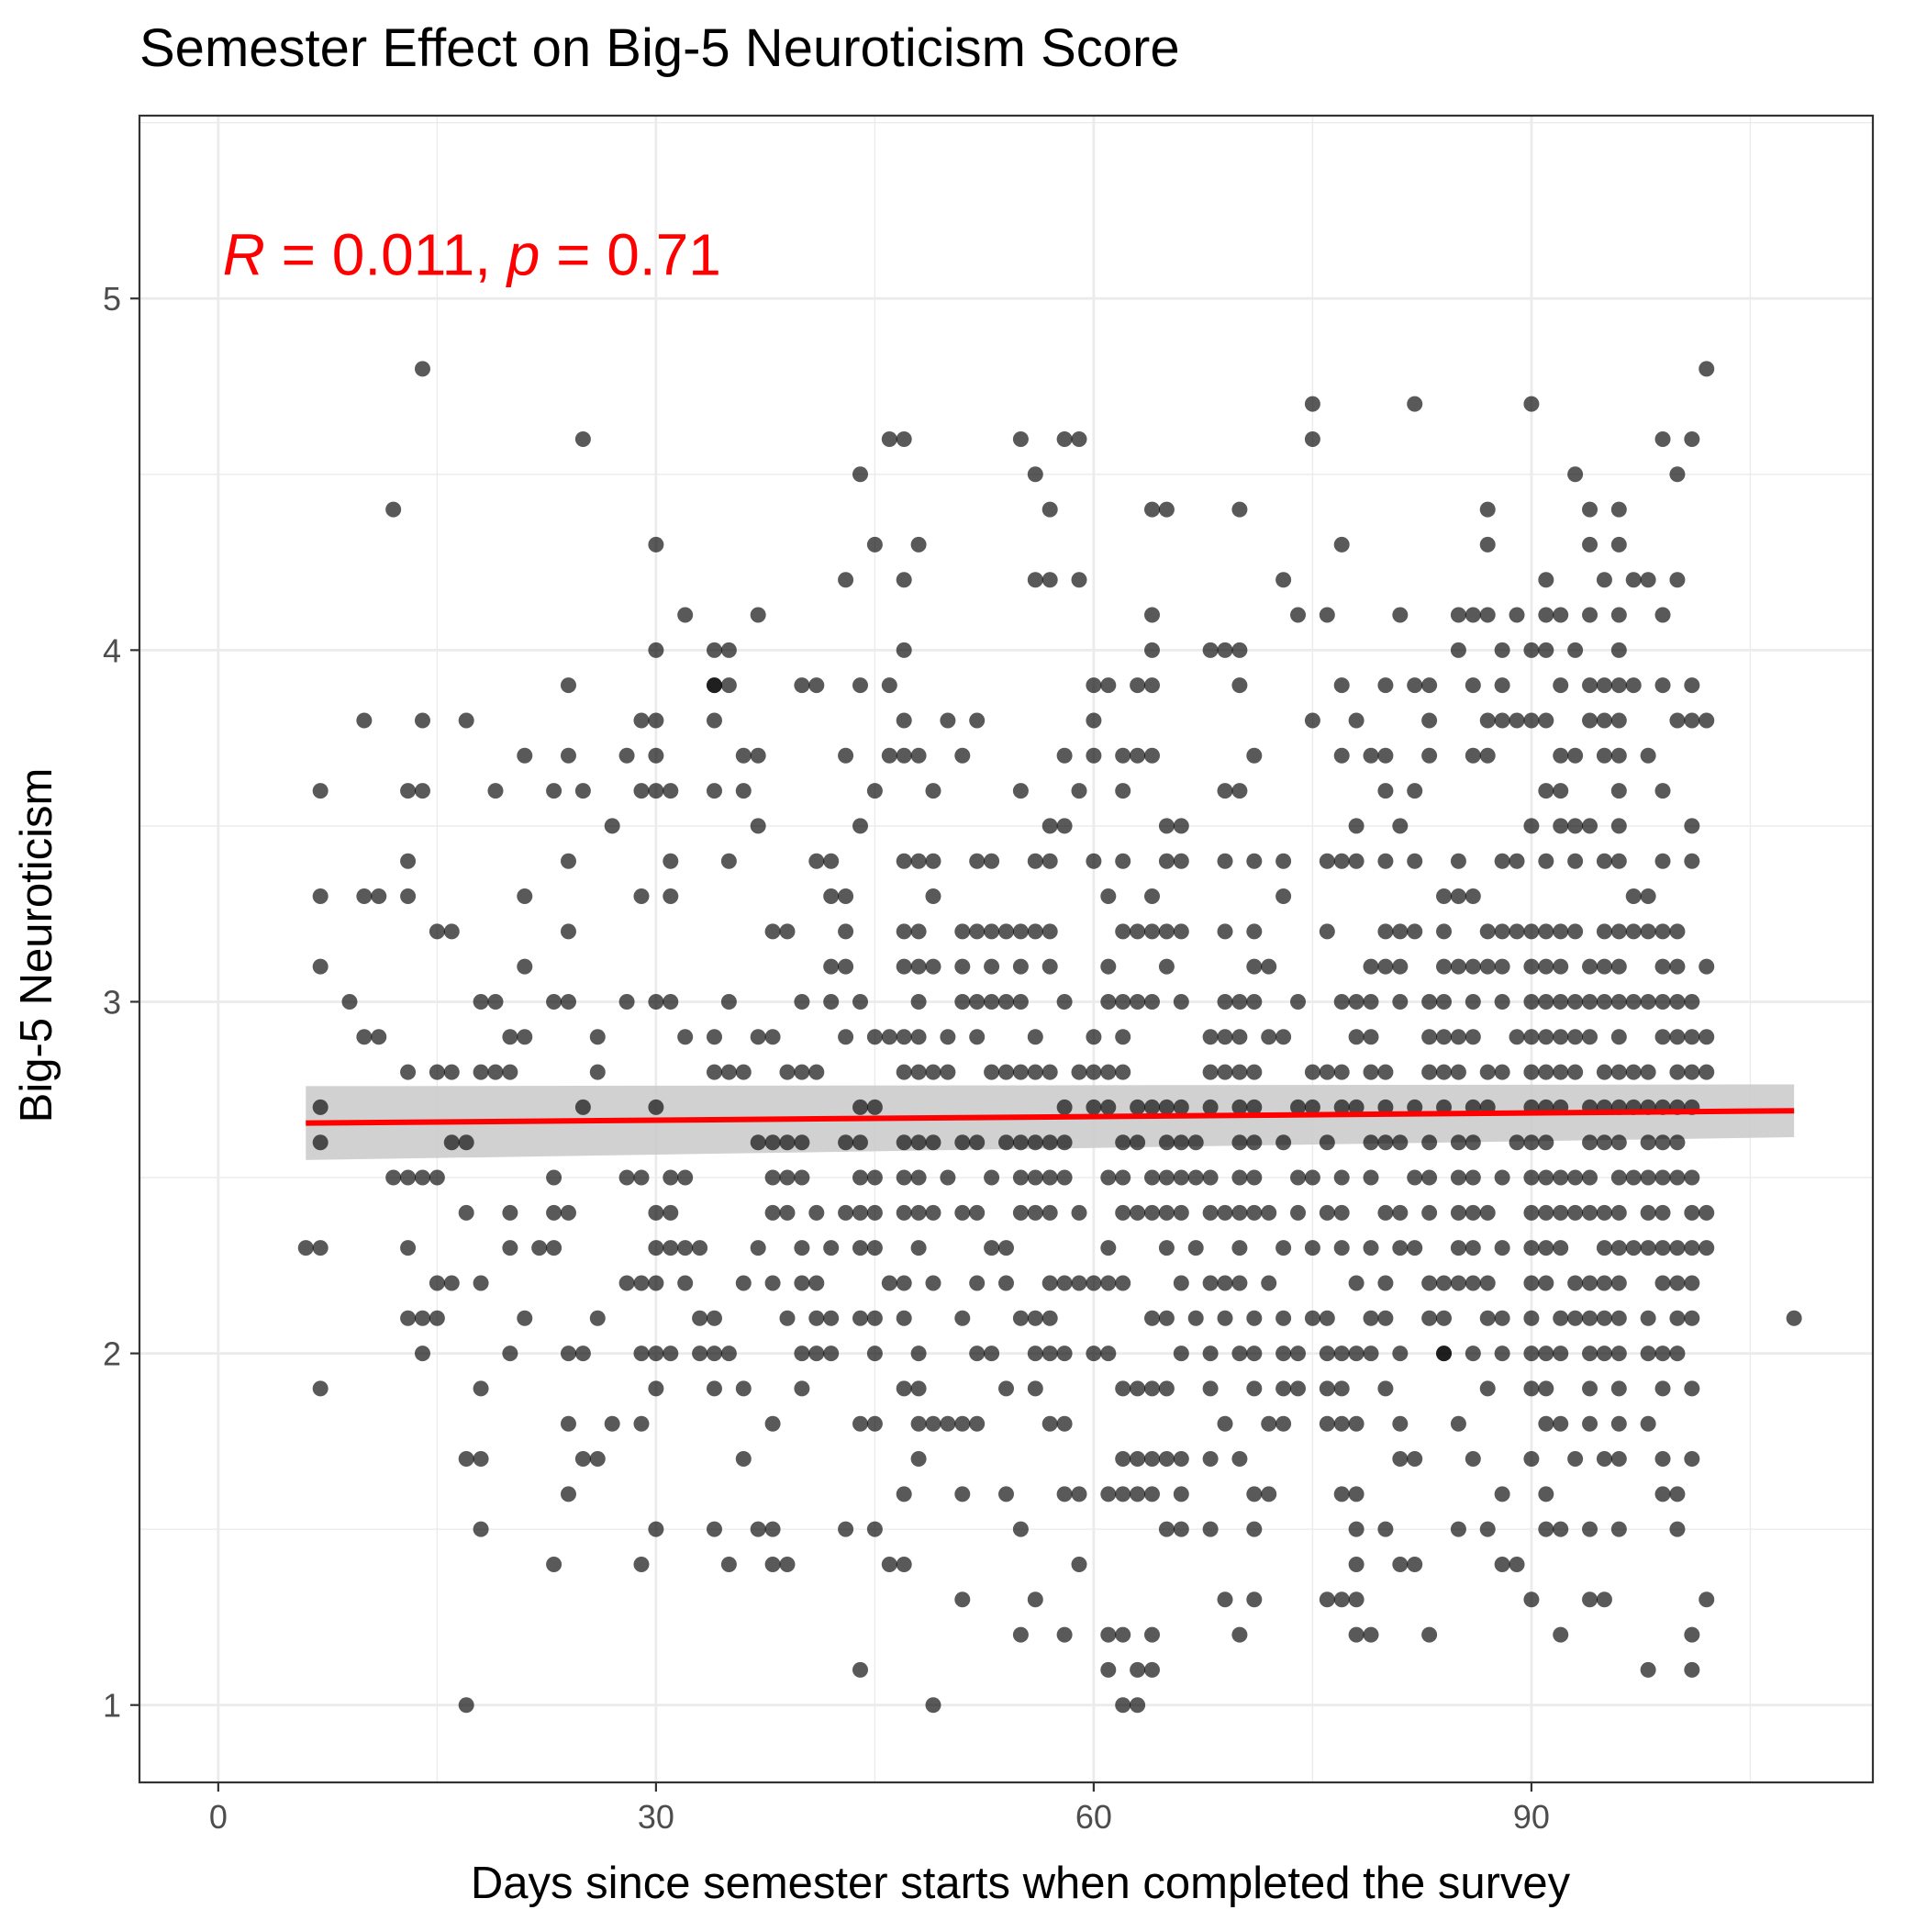  I want to click on y-tick-label: 3, so click(112, 1002).